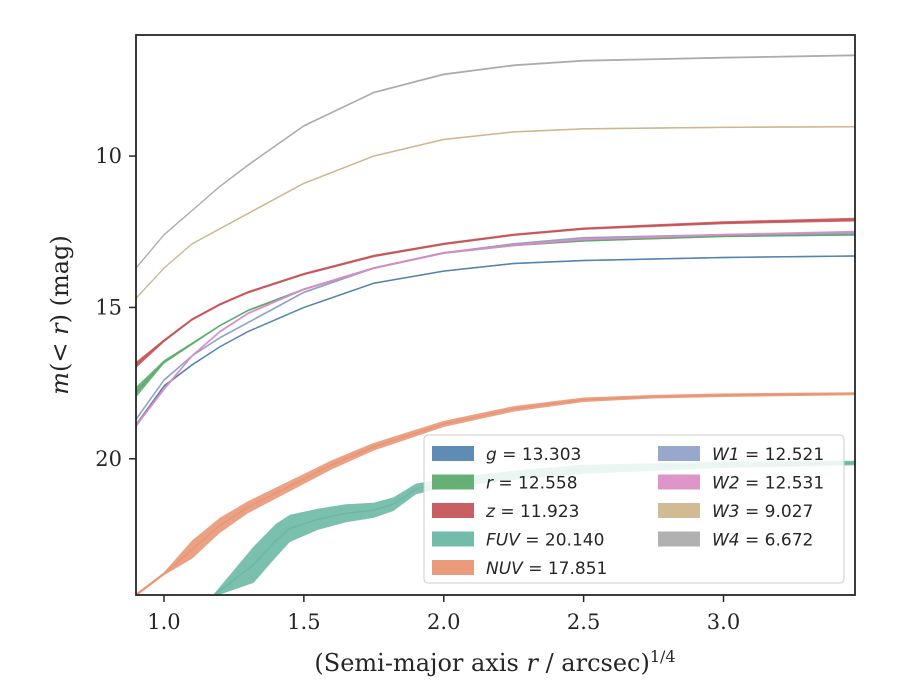  I want to click on legend-label-w1: W1 = 12.521, so click(768, 455).